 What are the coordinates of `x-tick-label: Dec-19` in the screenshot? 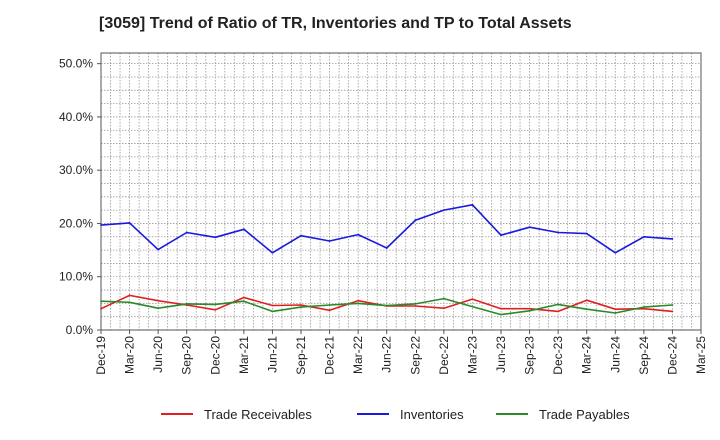 It's located at (101, 355).